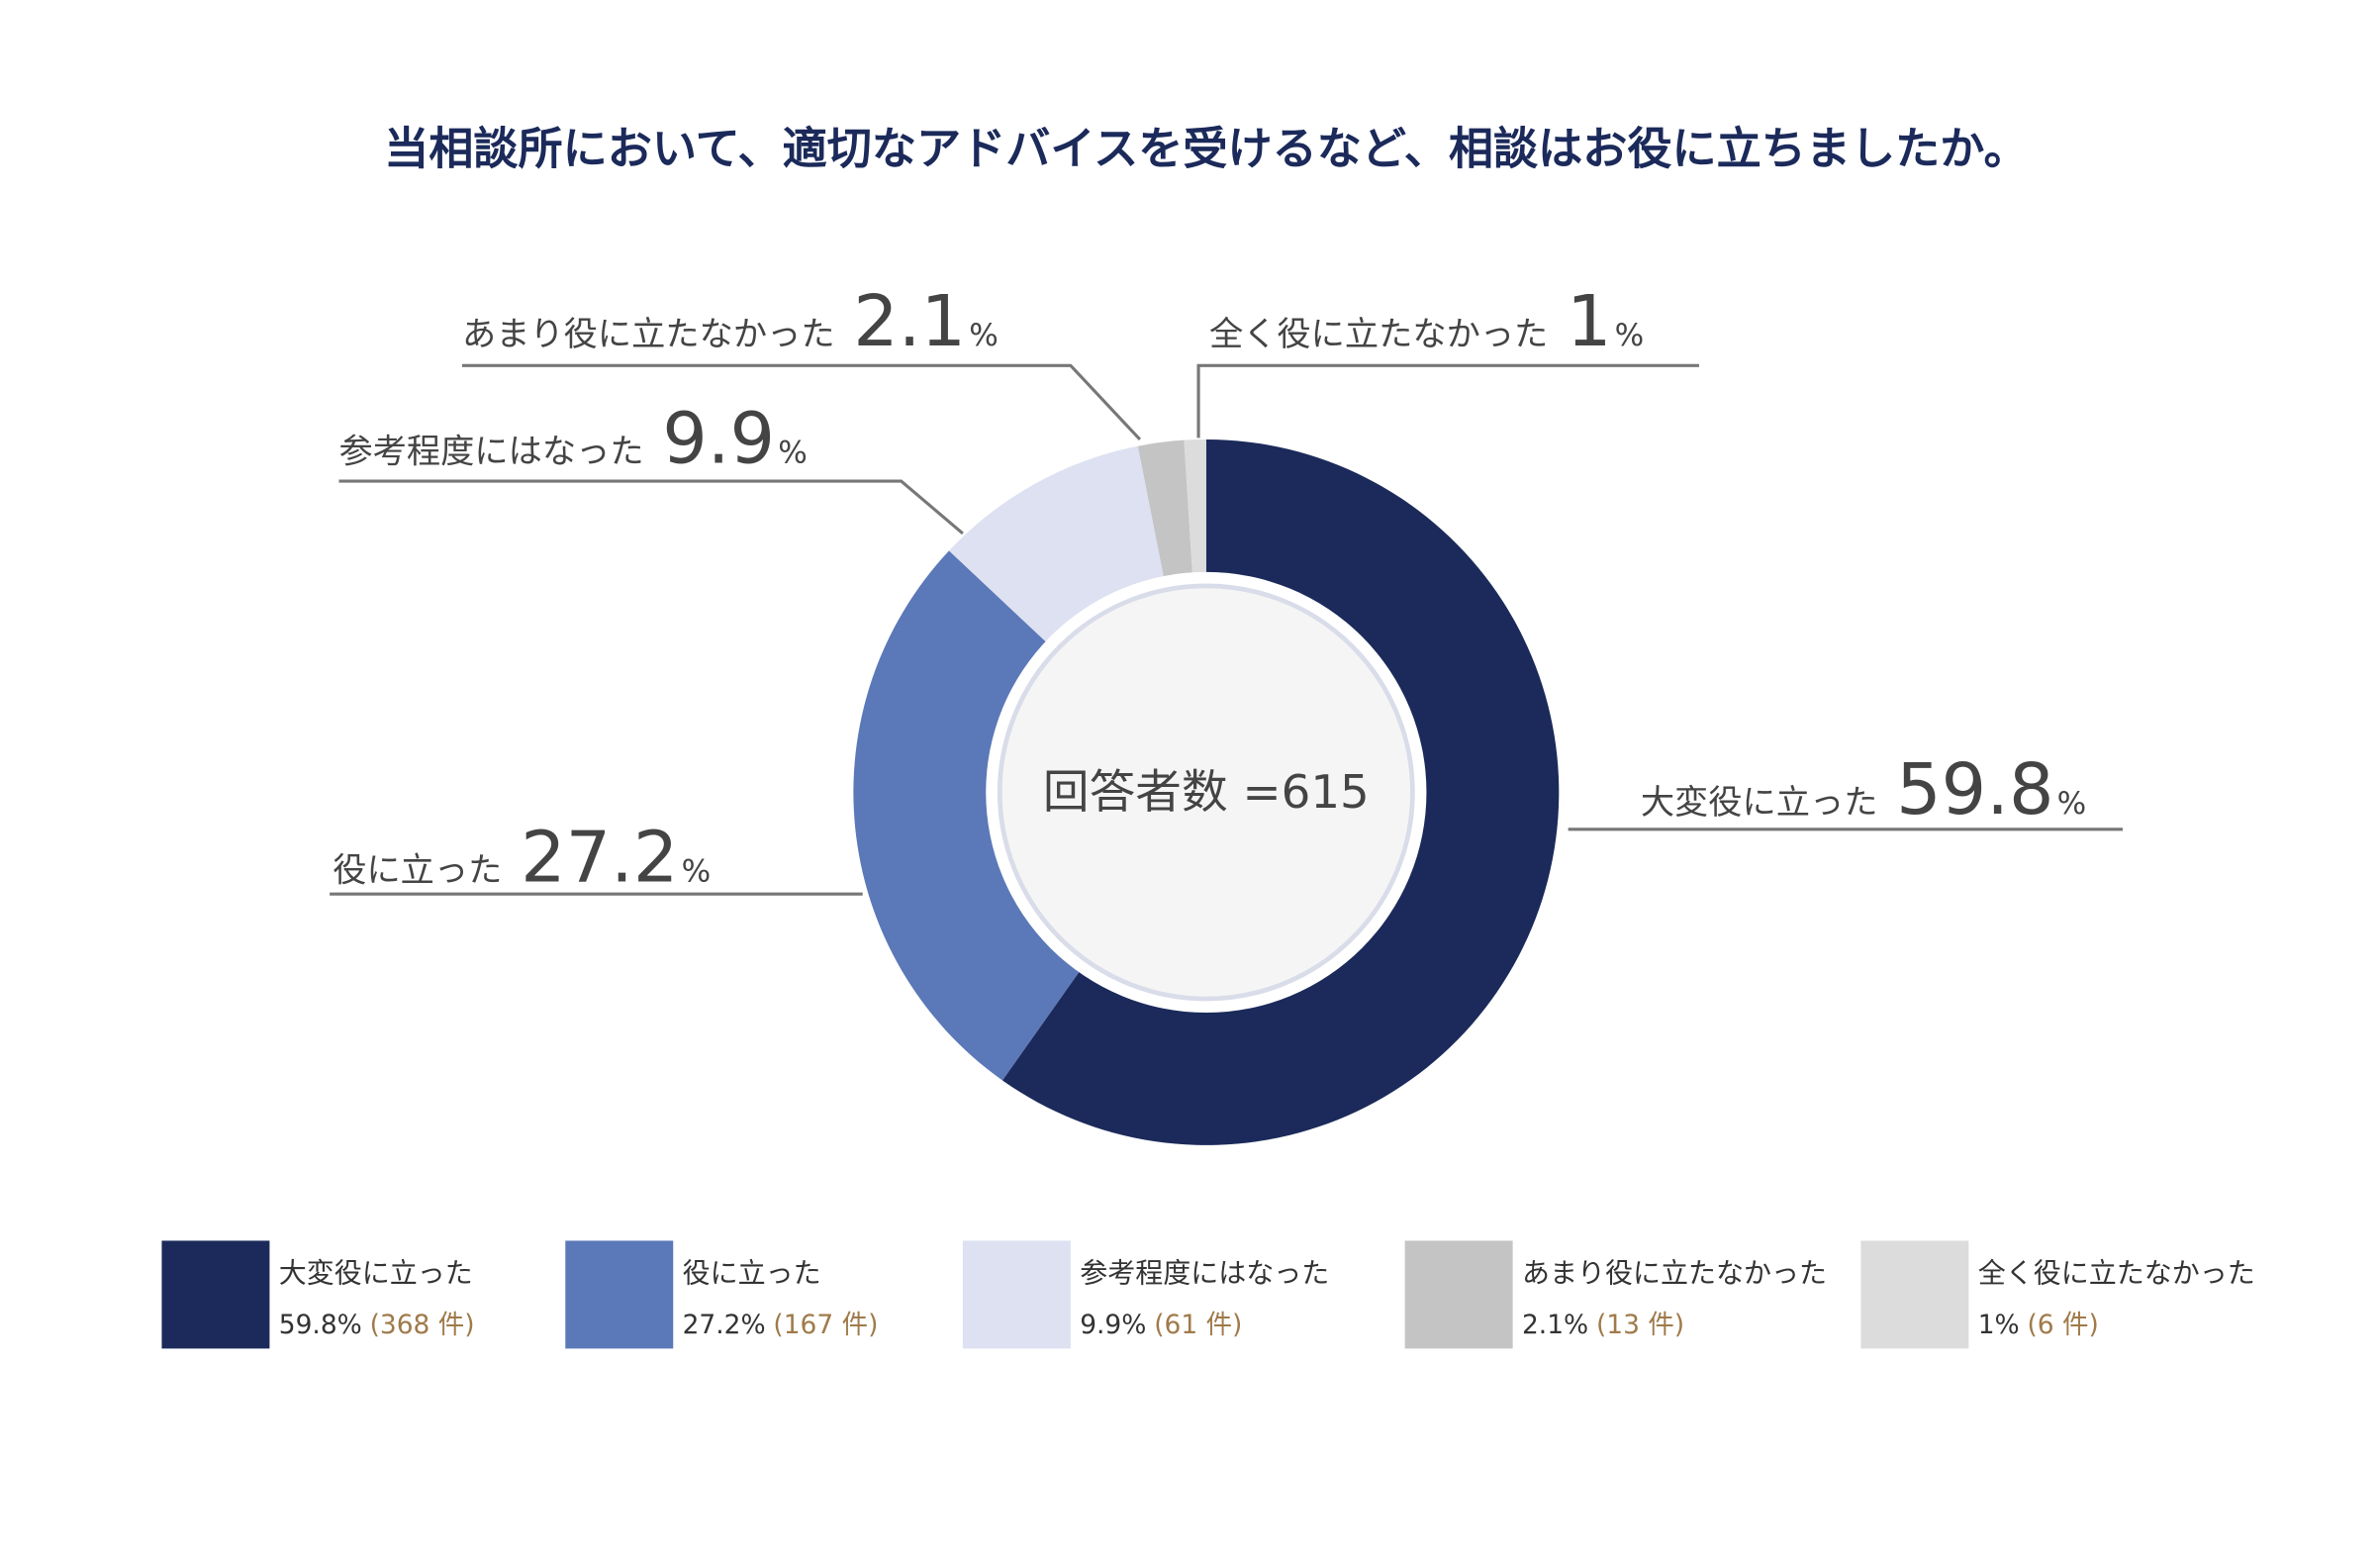  I want to click on chart-title: 当相談所において、適切なアドバイスを受けるなど、相談はお役に立ちましたか。, so click(1206, 148).